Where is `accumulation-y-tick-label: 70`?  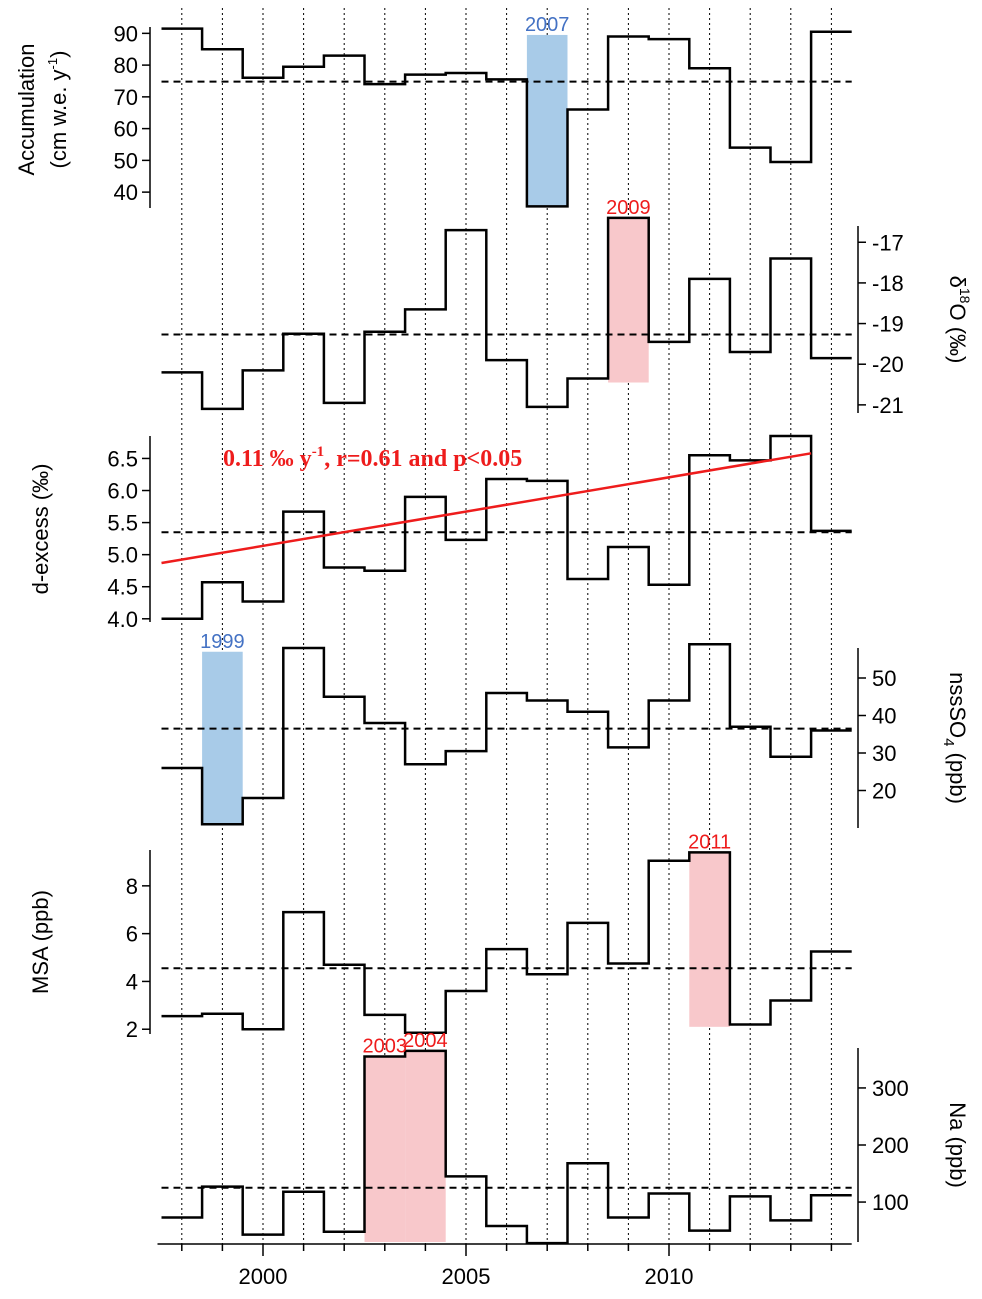
accumulation-y-tick-label: 70 is located at coordinates (126, 97).